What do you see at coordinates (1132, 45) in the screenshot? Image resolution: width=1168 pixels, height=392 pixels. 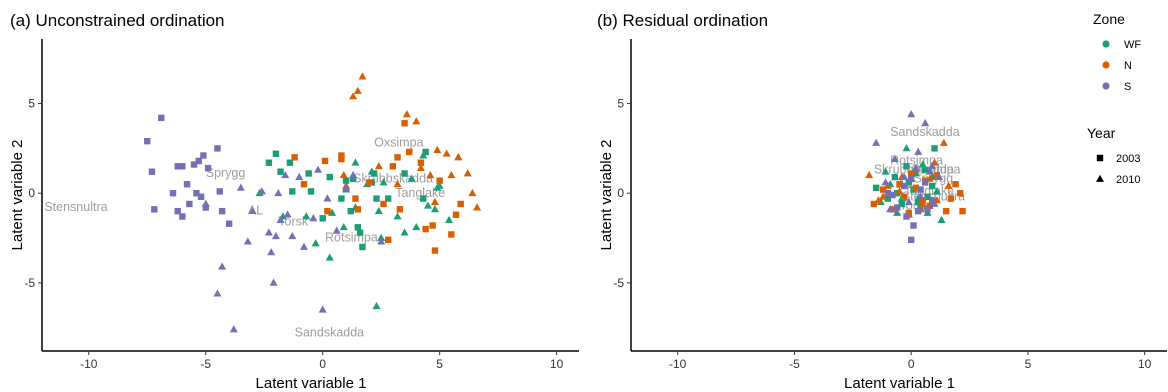 I see `legend-zone-label: WF` at bounding box center [1132, 45].